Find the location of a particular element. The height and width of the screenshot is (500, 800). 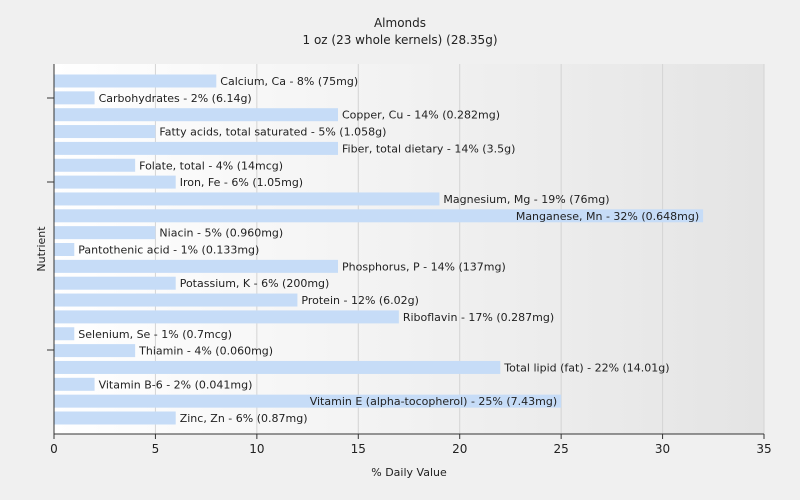

bar-label: Folate, total - 4% (14mcg) is located at coordinates (211, 165).